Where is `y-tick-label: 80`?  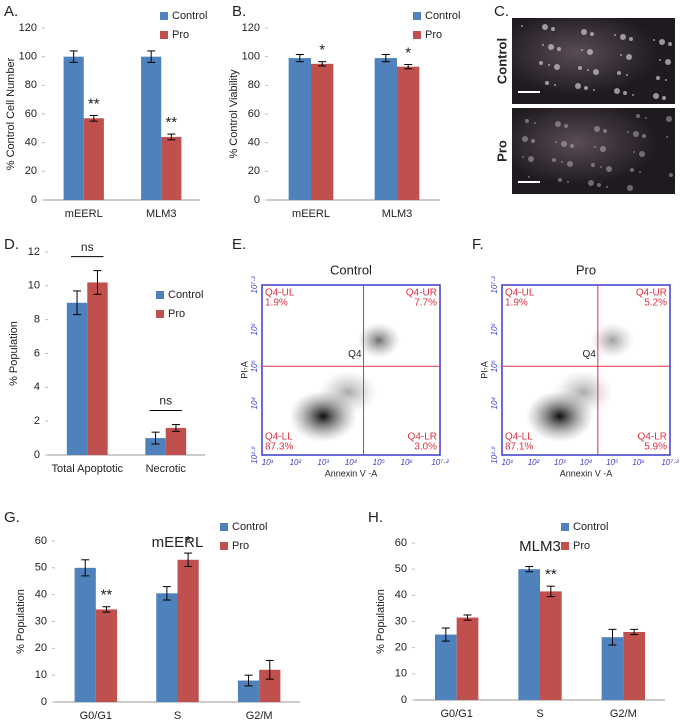 y-tick-label: 80 is located at coordinates (31, 85).